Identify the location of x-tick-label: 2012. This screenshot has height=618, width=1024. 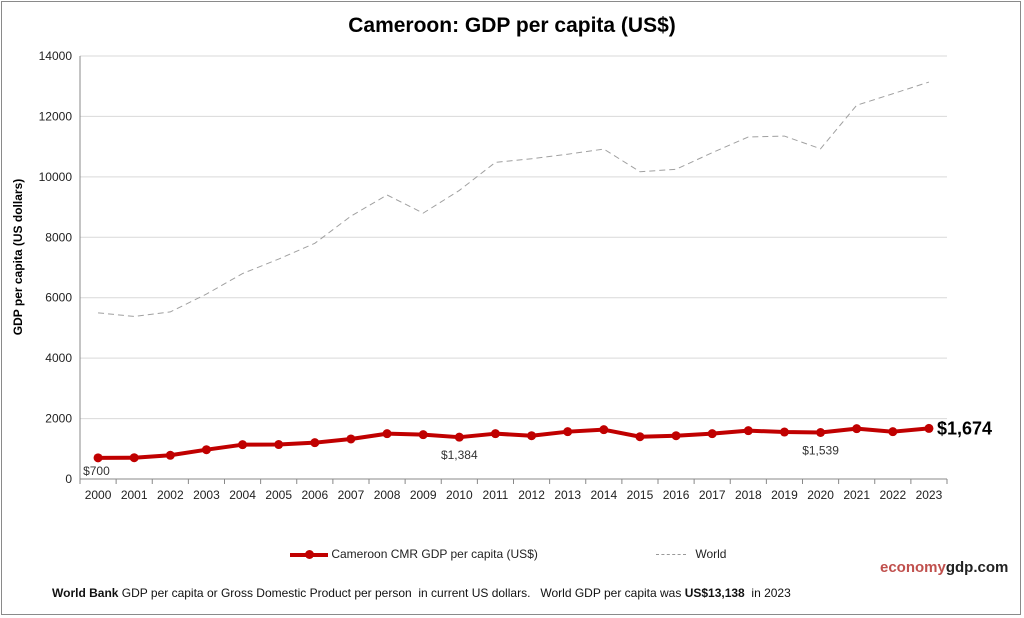
(531, 495).